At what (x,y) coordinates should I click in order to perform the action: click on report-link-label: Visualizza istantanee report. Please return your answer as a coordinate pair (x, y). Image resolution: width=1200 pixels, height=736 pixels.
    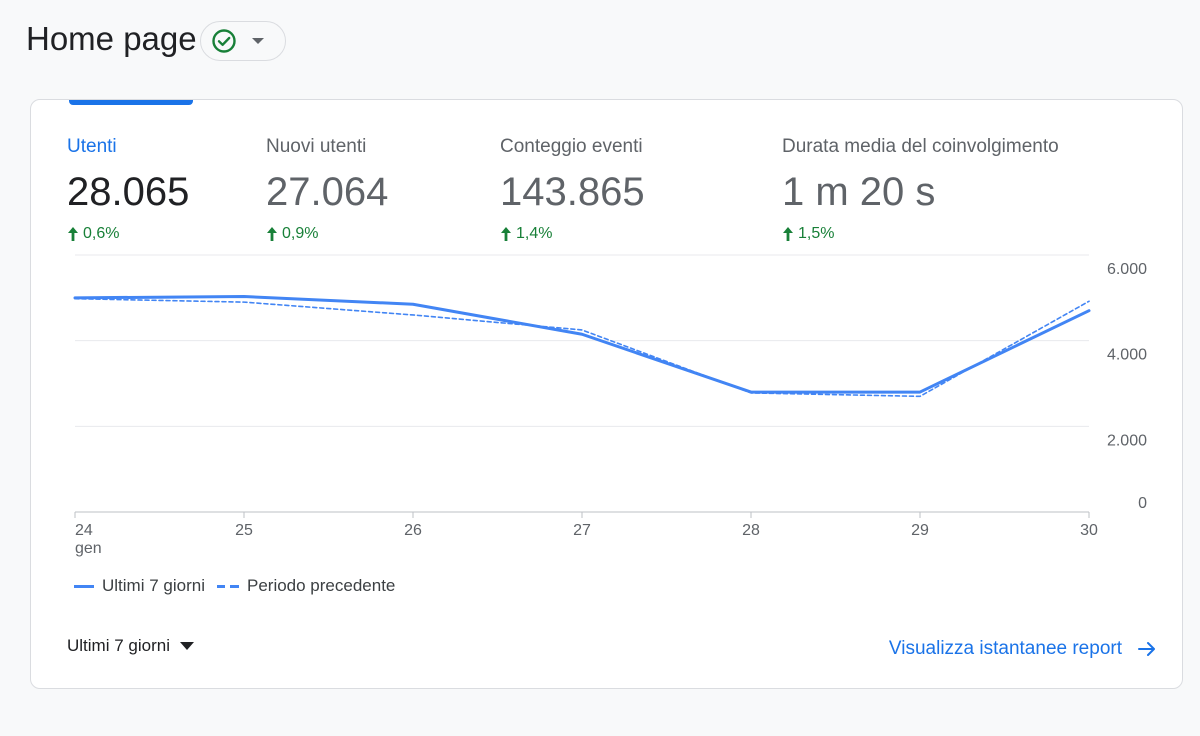
    Looking at the image, I should click on (1005, 648).